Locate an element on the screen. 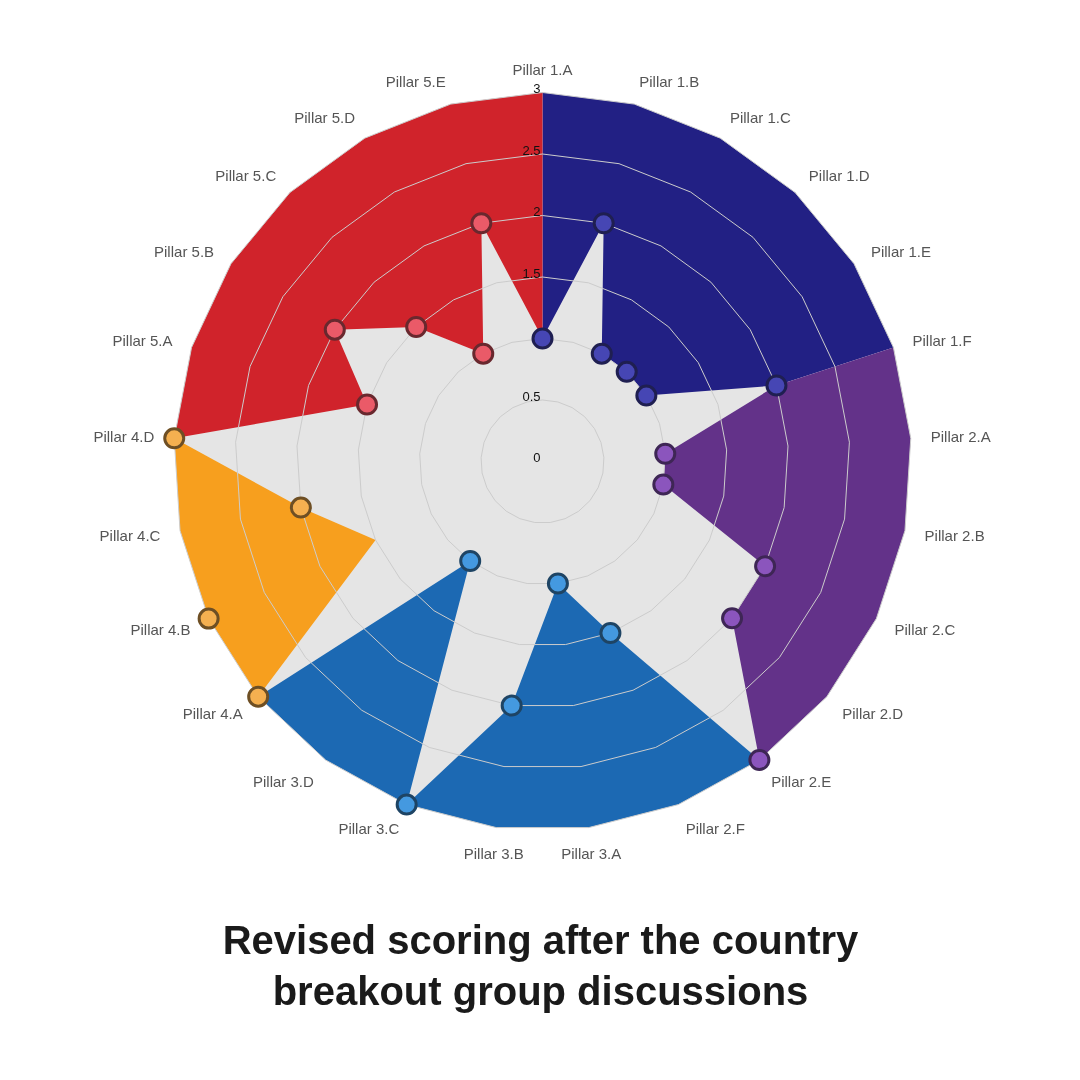  spoke-label: Pillar 1.B is located at coordinates (669, 82).